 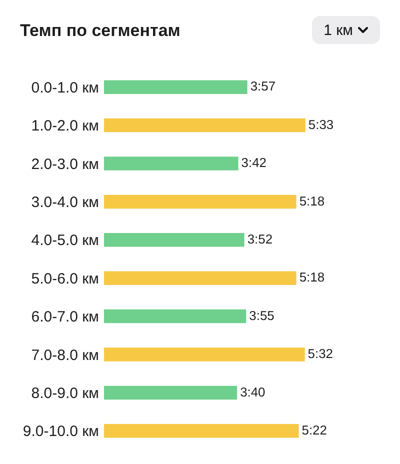 What do you see at coordinates (320, 354) in the screenshot?
I see `data-label: 5:32` at bounding box center [320, 354].